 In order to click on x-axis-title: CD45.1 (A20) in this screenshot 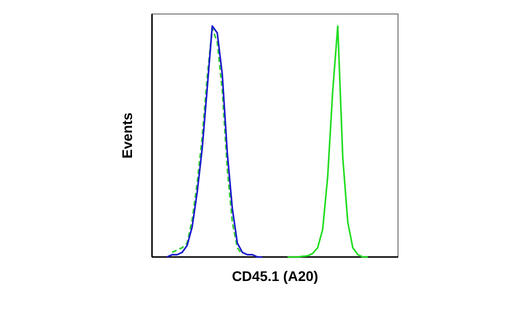, I will do `click(275, 276)`.